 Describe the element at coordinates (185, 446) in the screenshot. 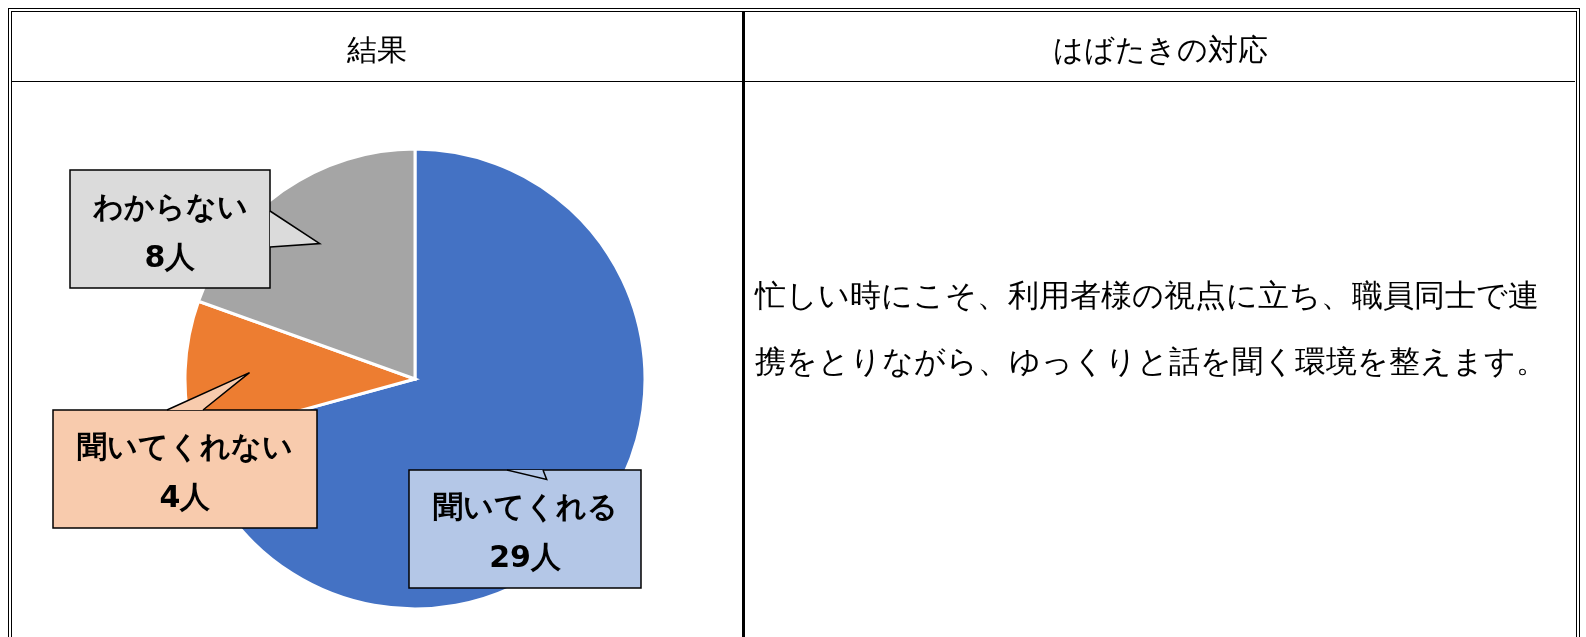

I see `slice-label: 聞いてくれない` at that location.